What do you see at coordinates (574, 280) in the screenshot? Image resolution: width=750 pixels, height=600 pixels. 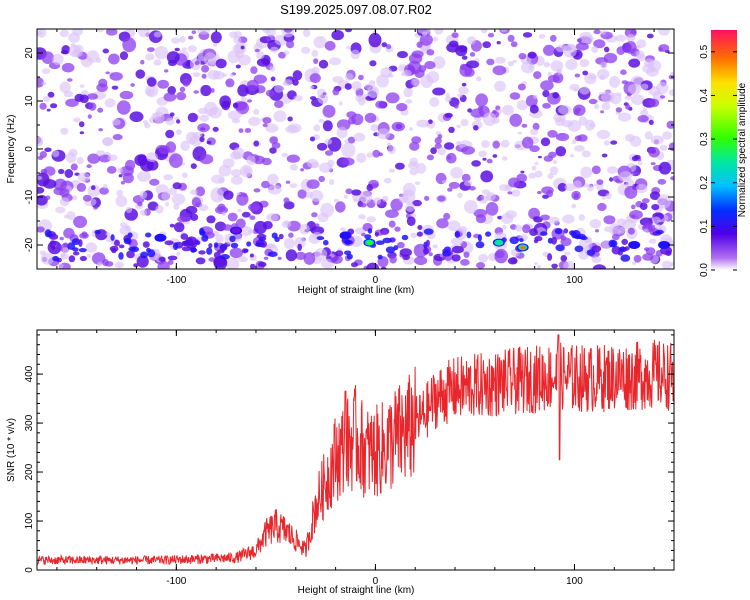 I see `x-tick-label: 100` at bounding box center [574, 280].